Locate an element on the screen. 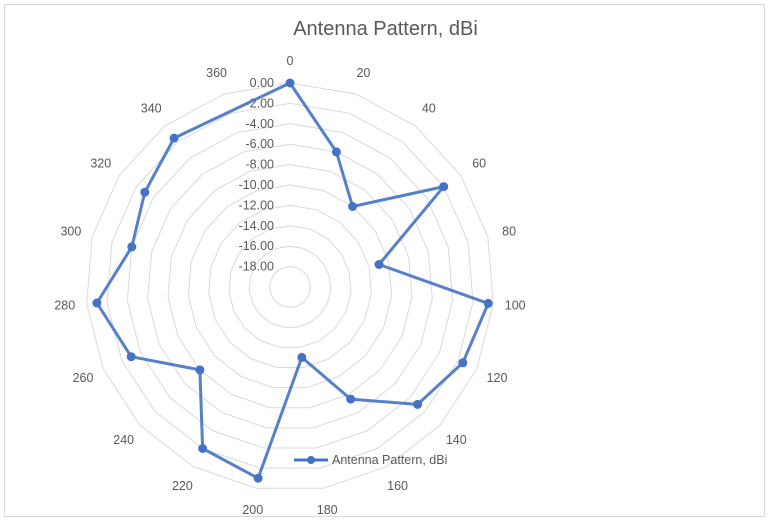 The width and height of the screenshot is (771, 523). category-label: 60 is located at coordinates (479, 163).